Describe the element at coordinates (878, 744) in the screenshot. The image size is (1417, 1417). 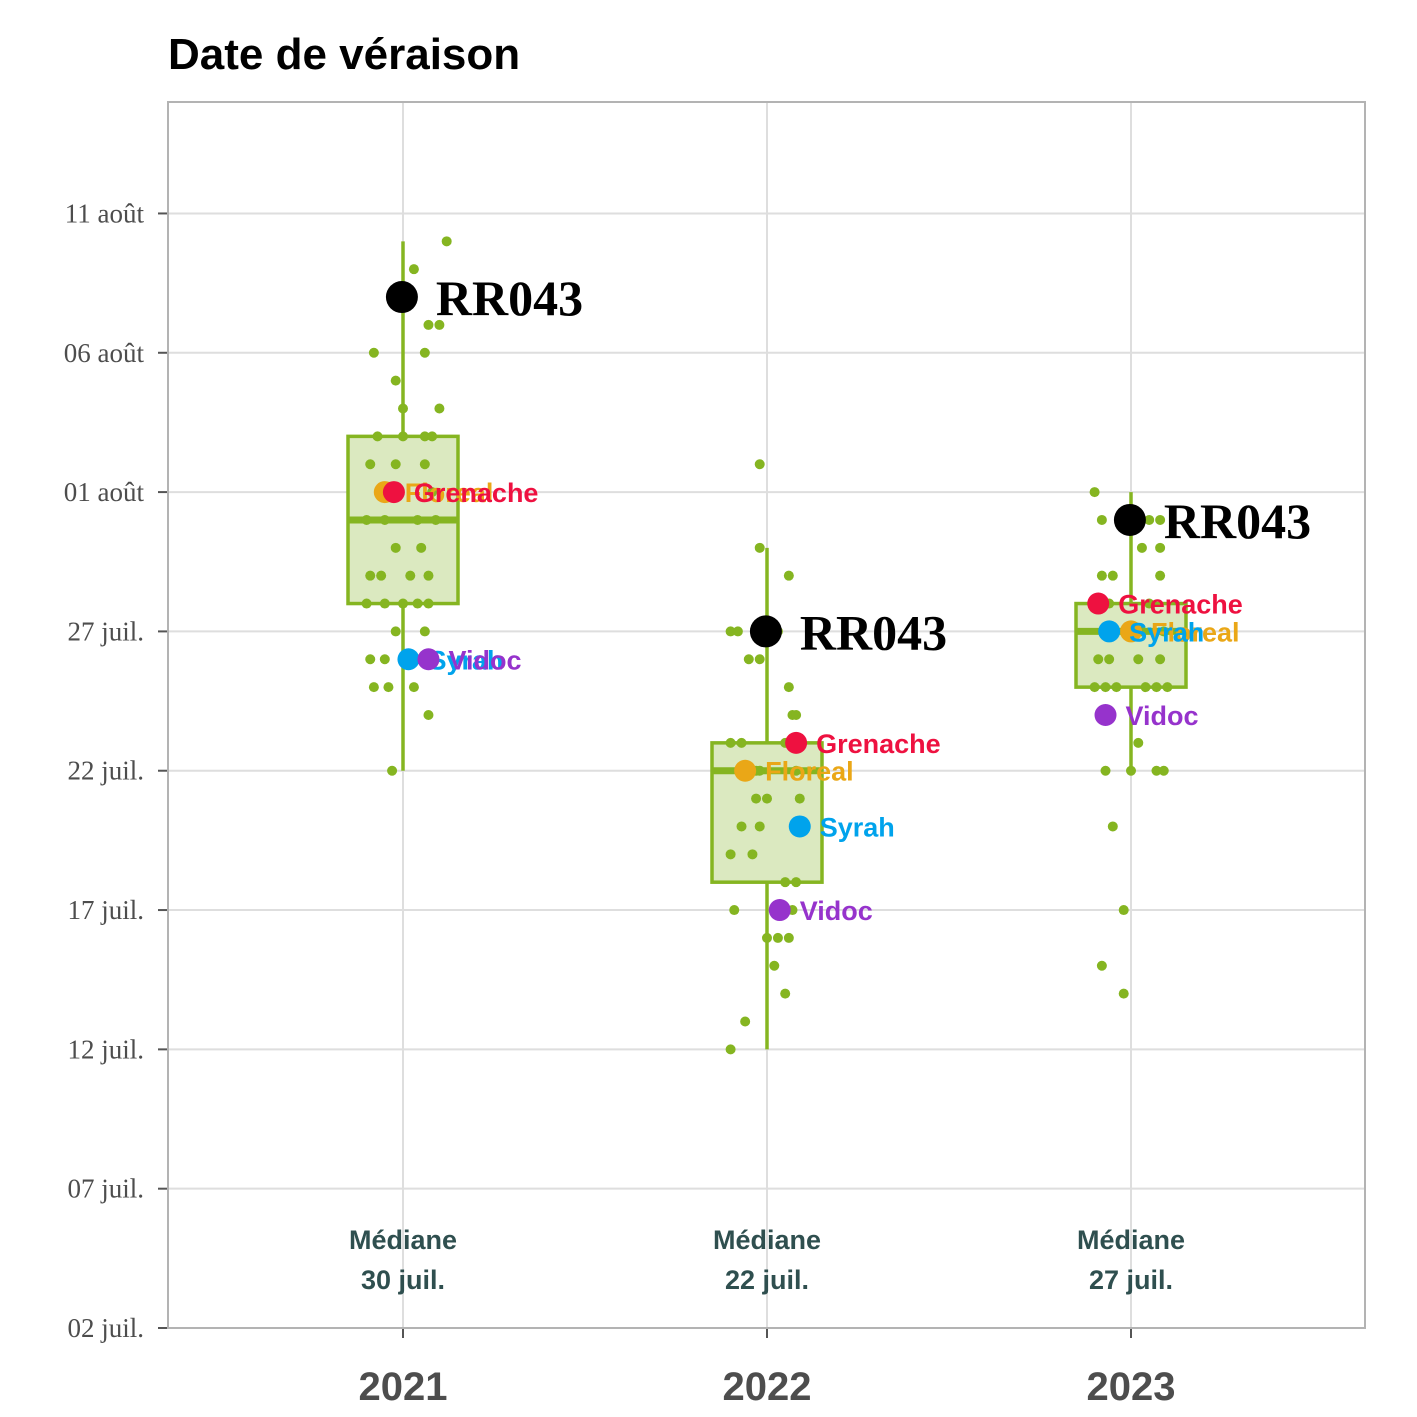
I see `highlight-label-grenache-2022: Grenache` at that location.